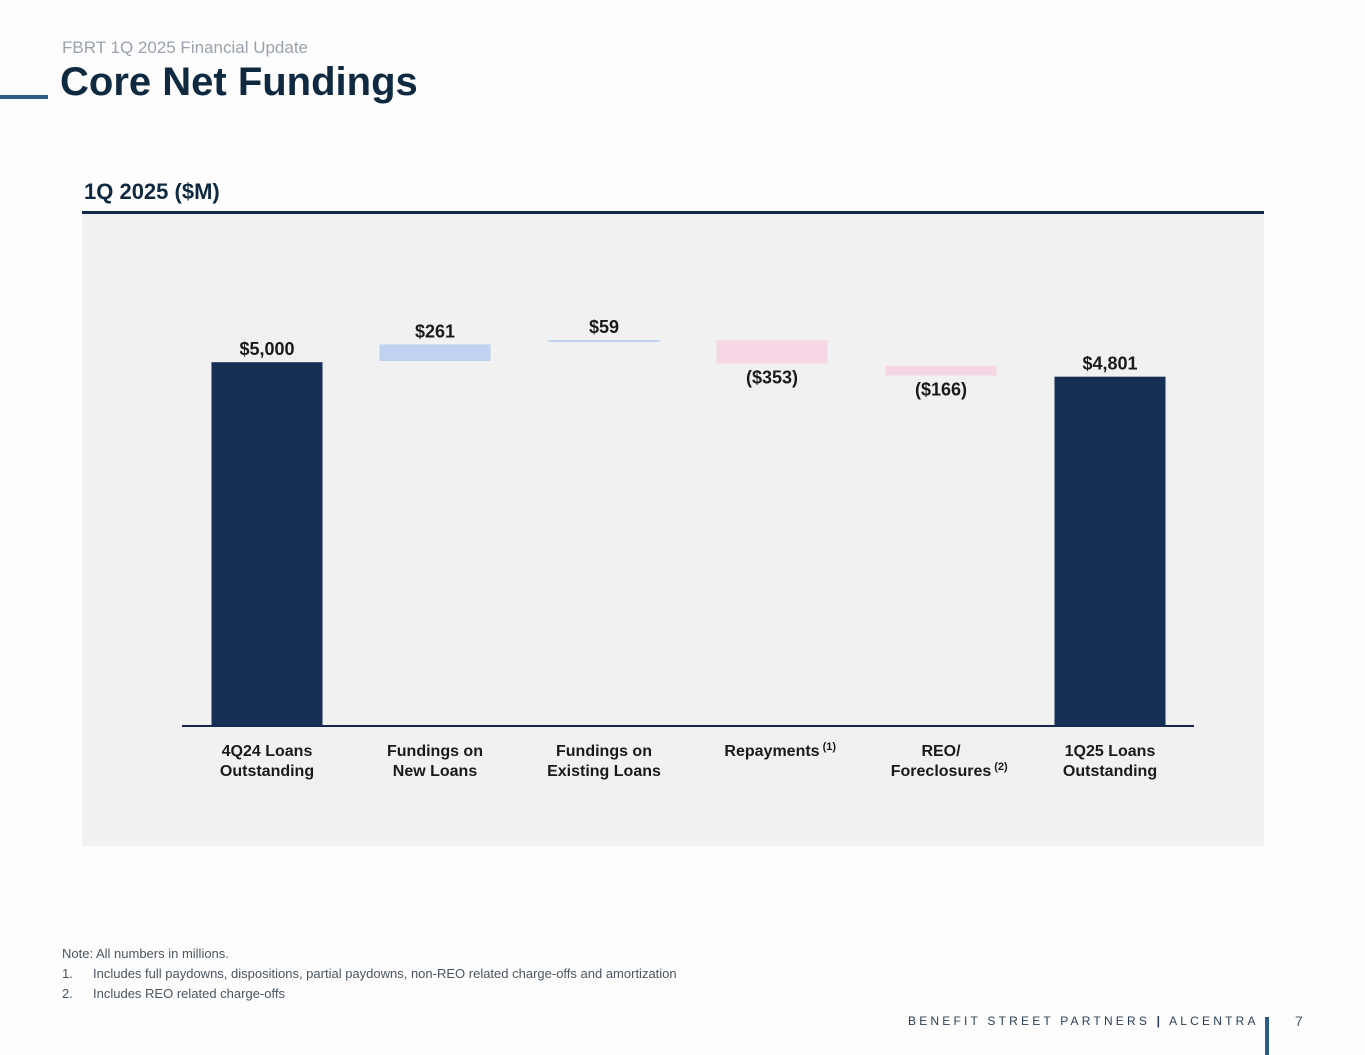 This screenshot has height=1055, width=1365. What do you see at coordinates (145, 953) in the screenshot?
I see `note-intro: Note: All numbers in millions.` at bounding box center [145, 953].